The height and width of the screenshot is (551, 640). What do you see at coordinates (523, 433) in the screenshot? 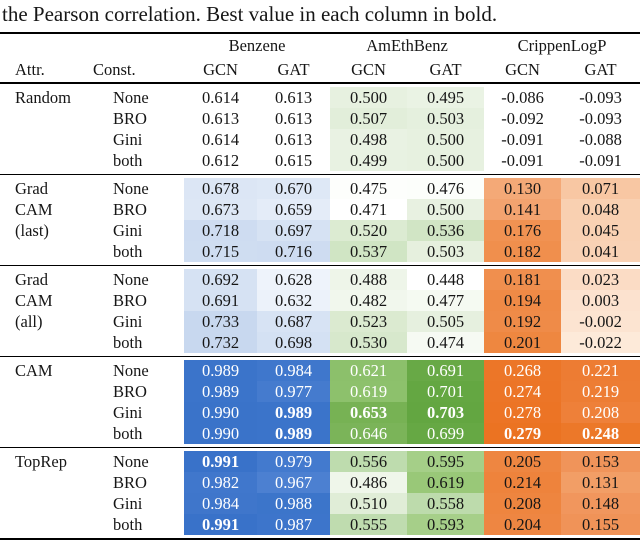
I see `value-cell: 0.279` at bounding box center [523, 433].